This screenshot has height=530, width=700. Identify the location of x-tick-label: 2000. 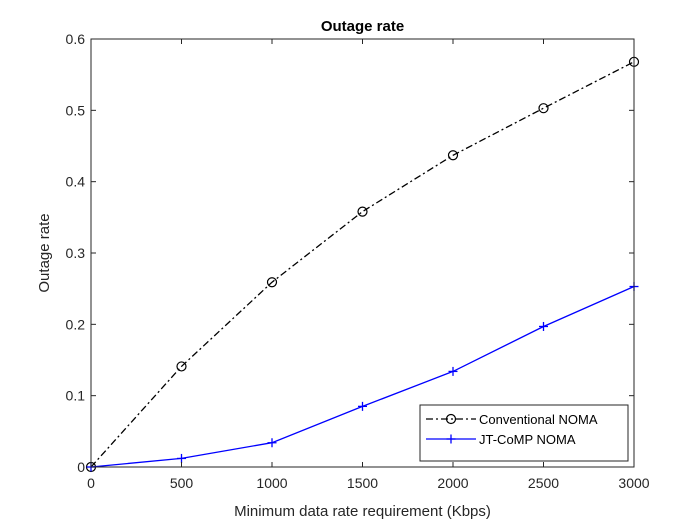
(452, 483).